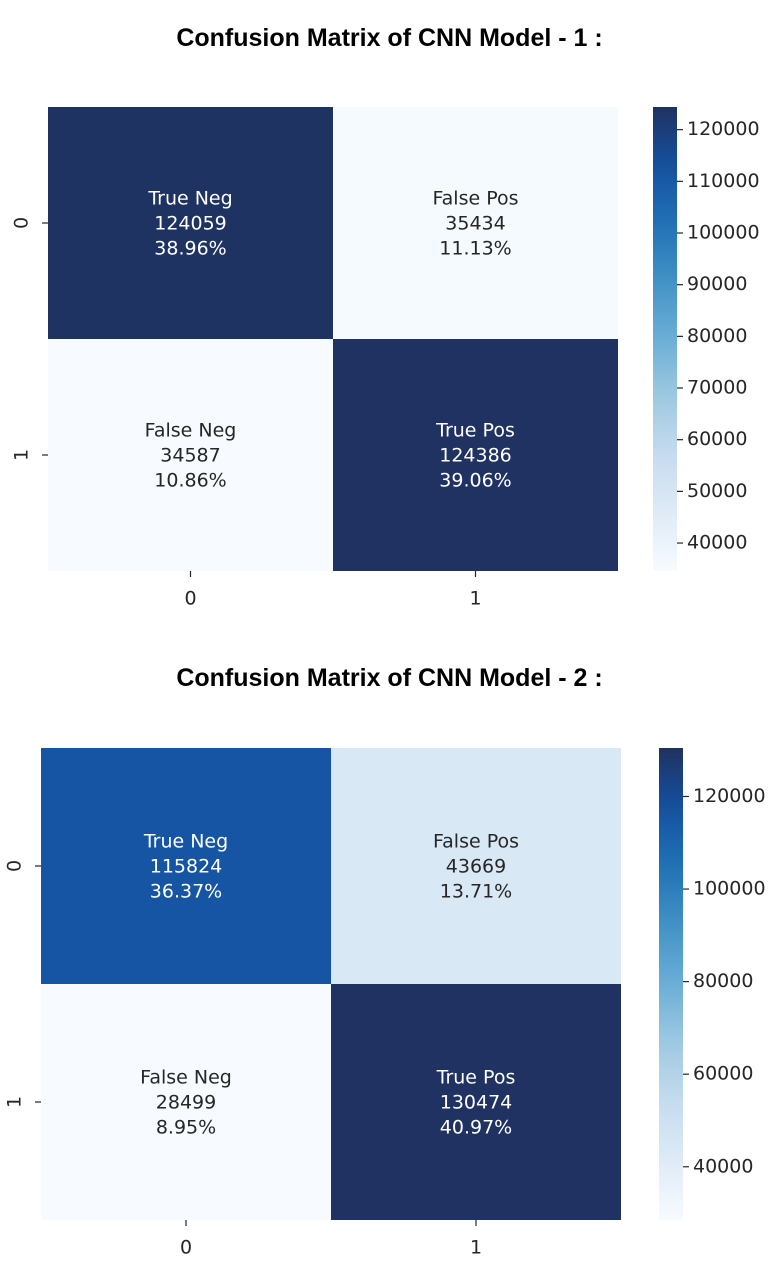 The height and width of the screenshot is (1264, 779). I want to click on cell-count: 43669, so click(476, 867).